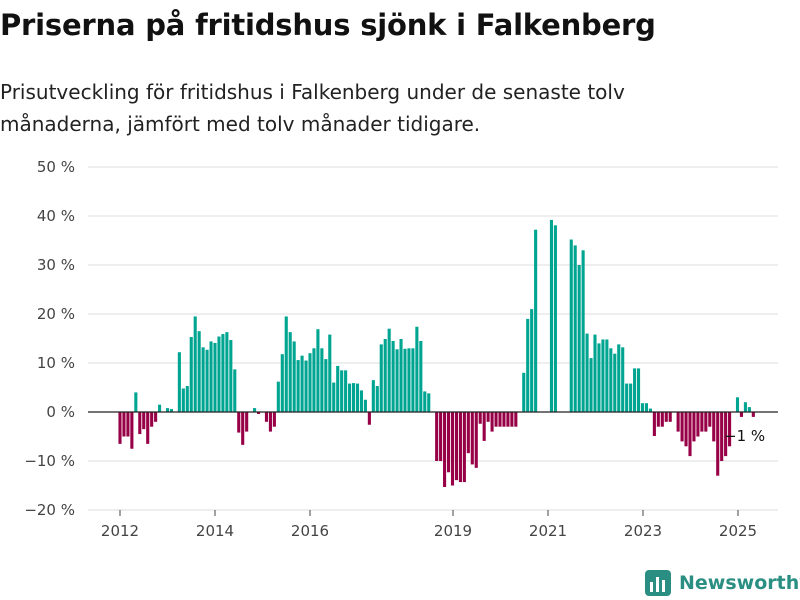  Describe the element at coordinates (56, 265) in the screenshot. I see `y-tick-label: 30 %` at that location.